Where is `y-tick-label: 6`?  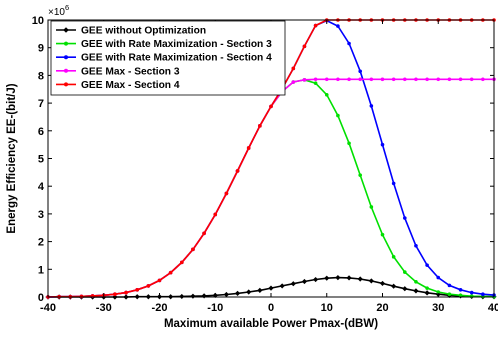 y-tick-label: 6 is located at coordinates (41, 132).